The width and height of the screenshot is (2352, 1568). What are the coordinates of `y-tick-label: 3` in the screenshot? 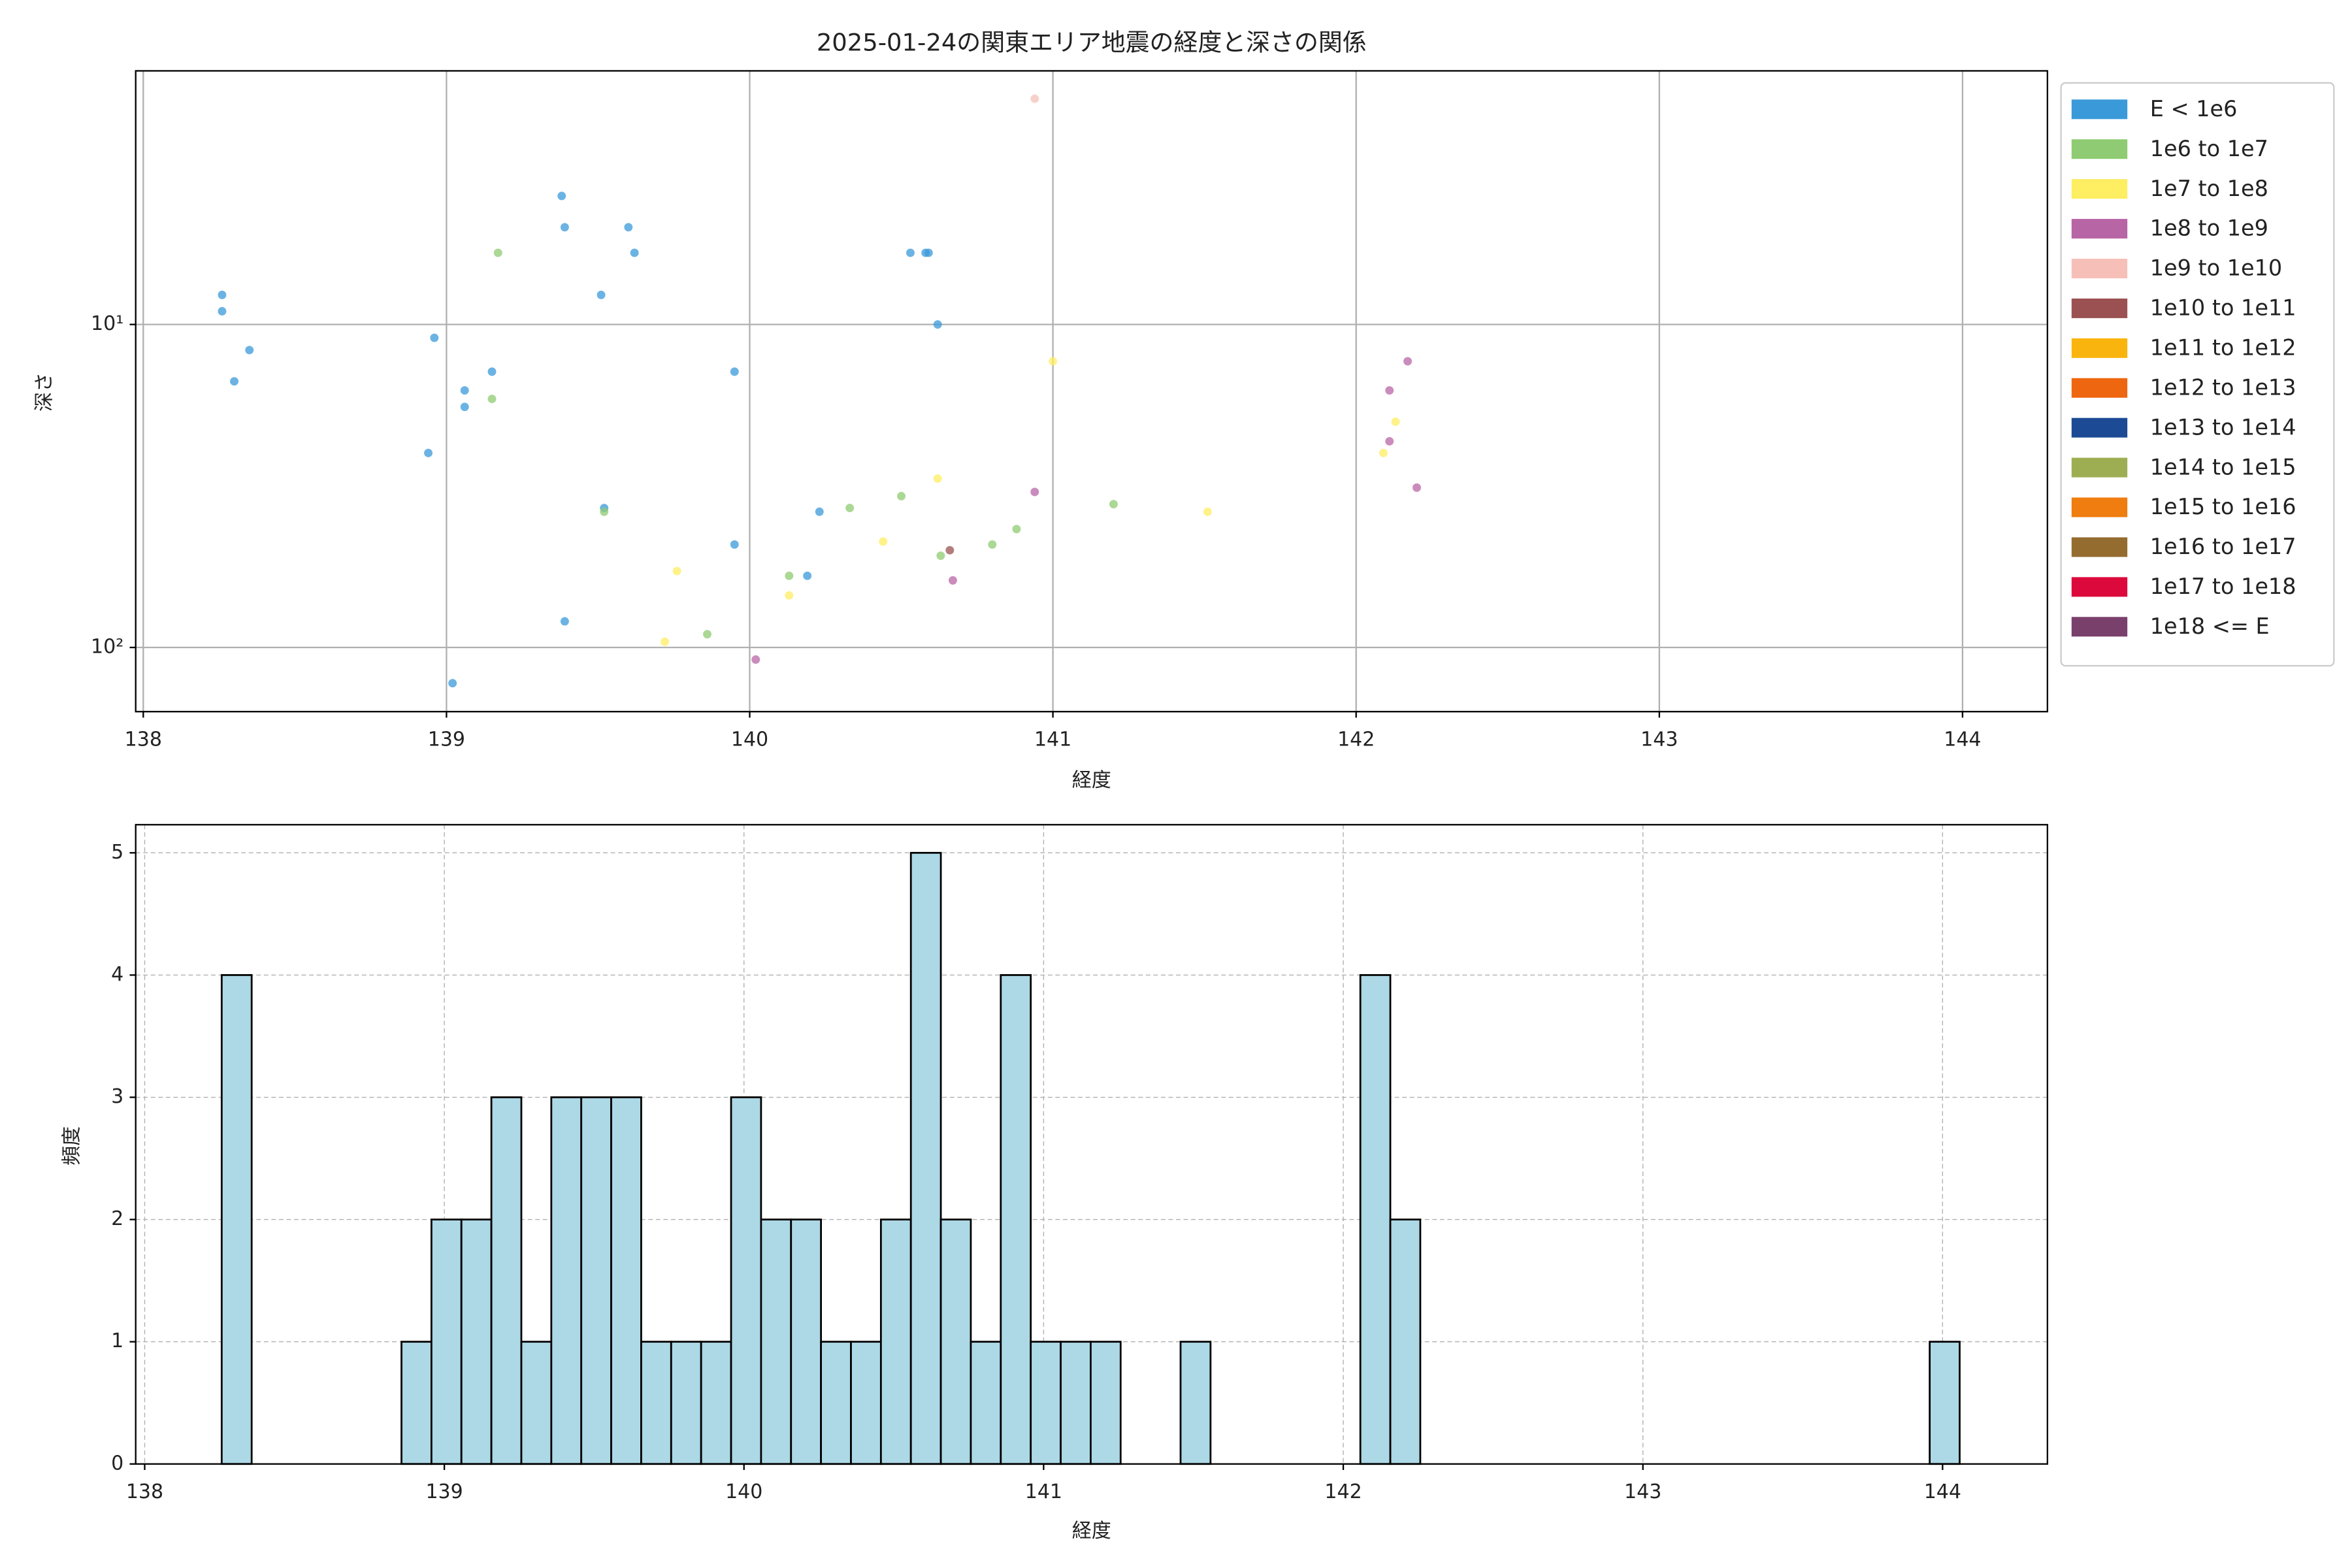 It's located at (117, 1096).